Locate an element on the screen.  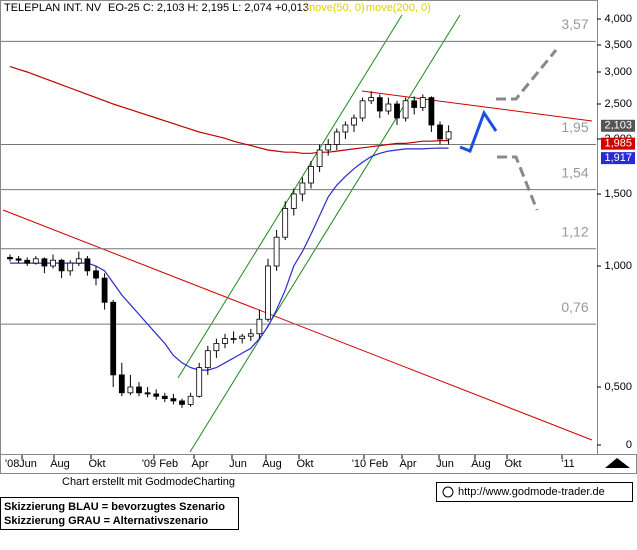
level-label: 0,76 is located at coordinates (574, 307).